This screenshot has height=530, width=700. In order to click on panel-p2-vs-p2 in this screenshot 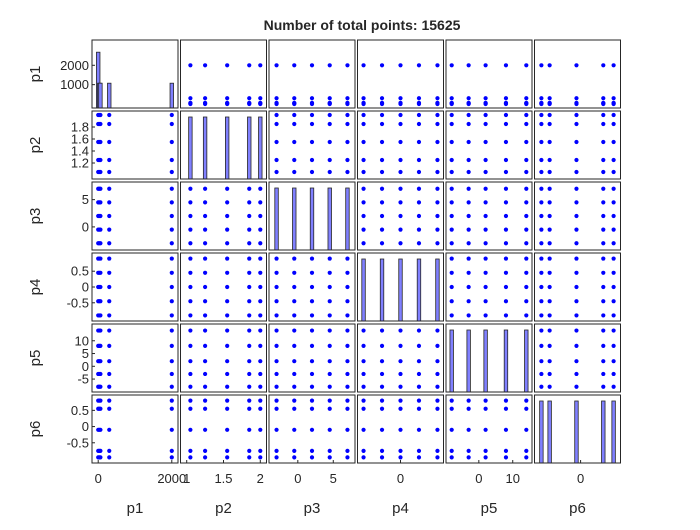, I will do `click(223, 145)`.